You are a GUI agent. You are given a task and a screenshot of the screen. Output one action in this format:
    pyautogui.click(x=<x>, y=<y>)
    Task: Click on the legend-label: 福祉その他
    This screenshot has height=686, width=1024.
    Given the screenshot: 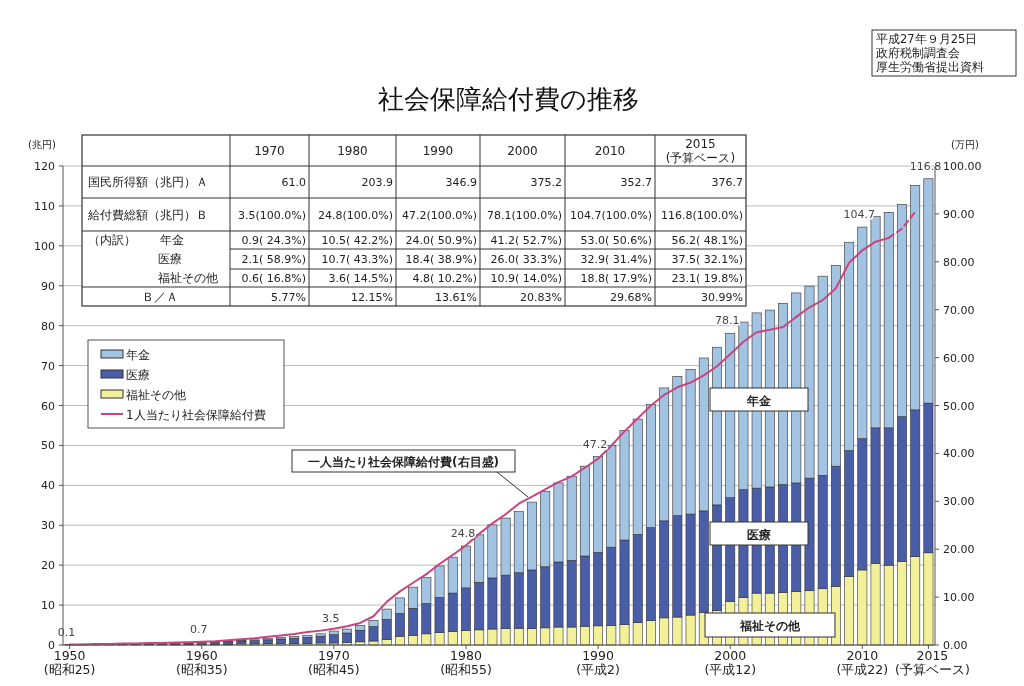 What is the action you would take?
    pyautogui.click(x=156, y=395)
    